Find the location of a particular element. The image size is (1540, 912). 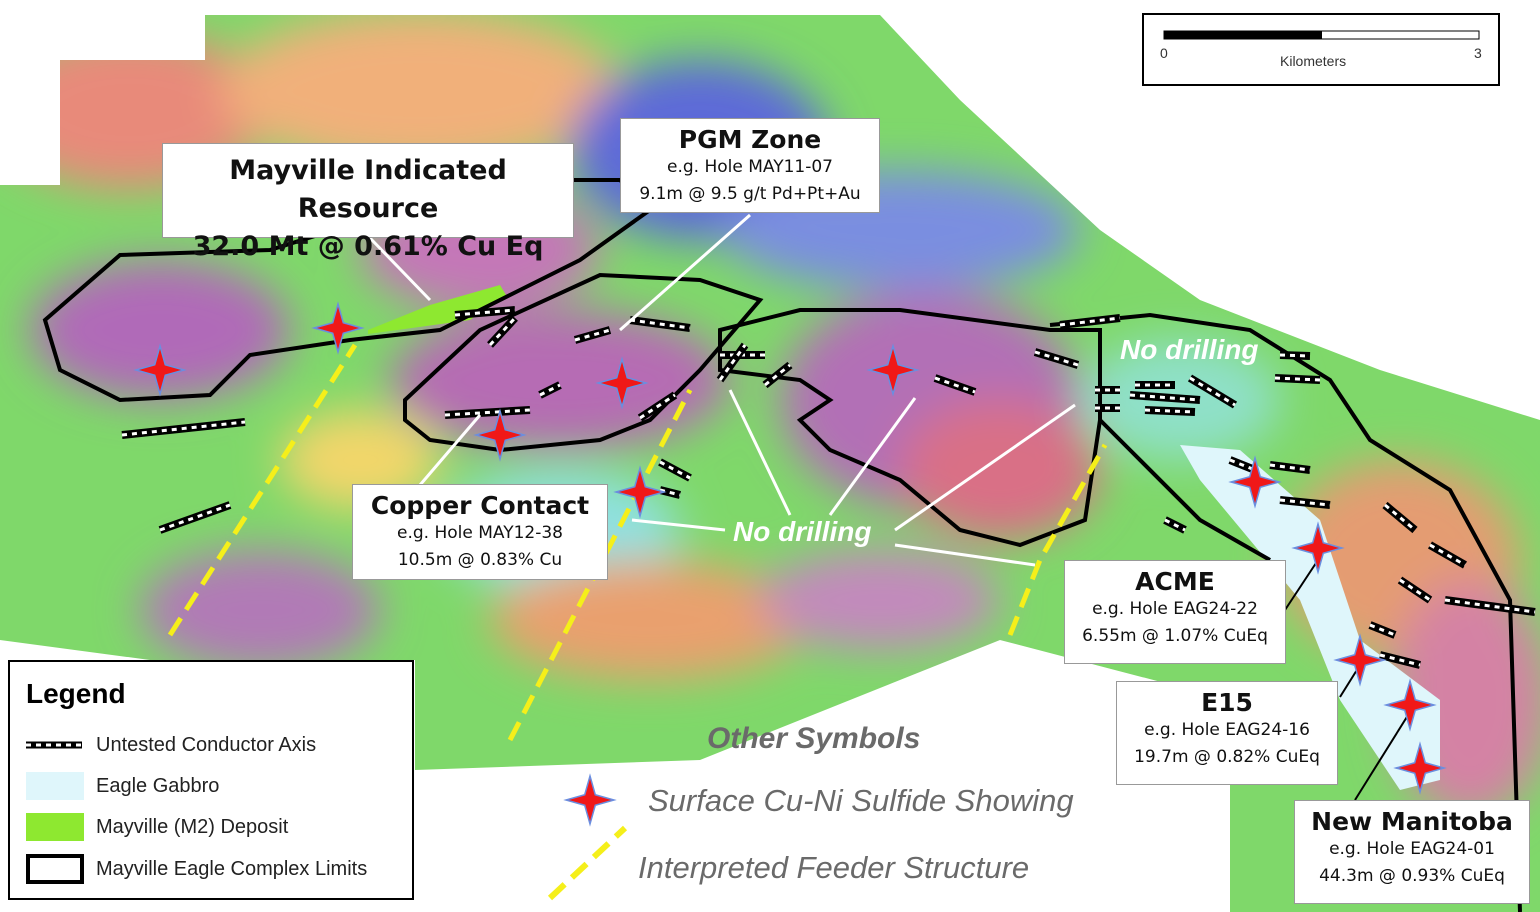

callout-line: e.g. Hole MAY12-38 is located at coordinates (480, 533).